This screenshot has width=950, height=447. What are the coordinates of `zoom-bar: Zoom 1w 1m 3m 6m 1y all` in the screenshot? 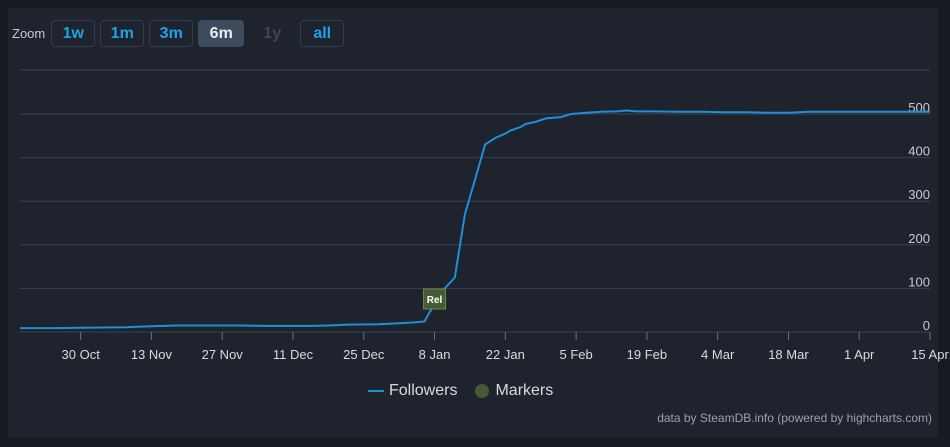 It's located at (180, 33).